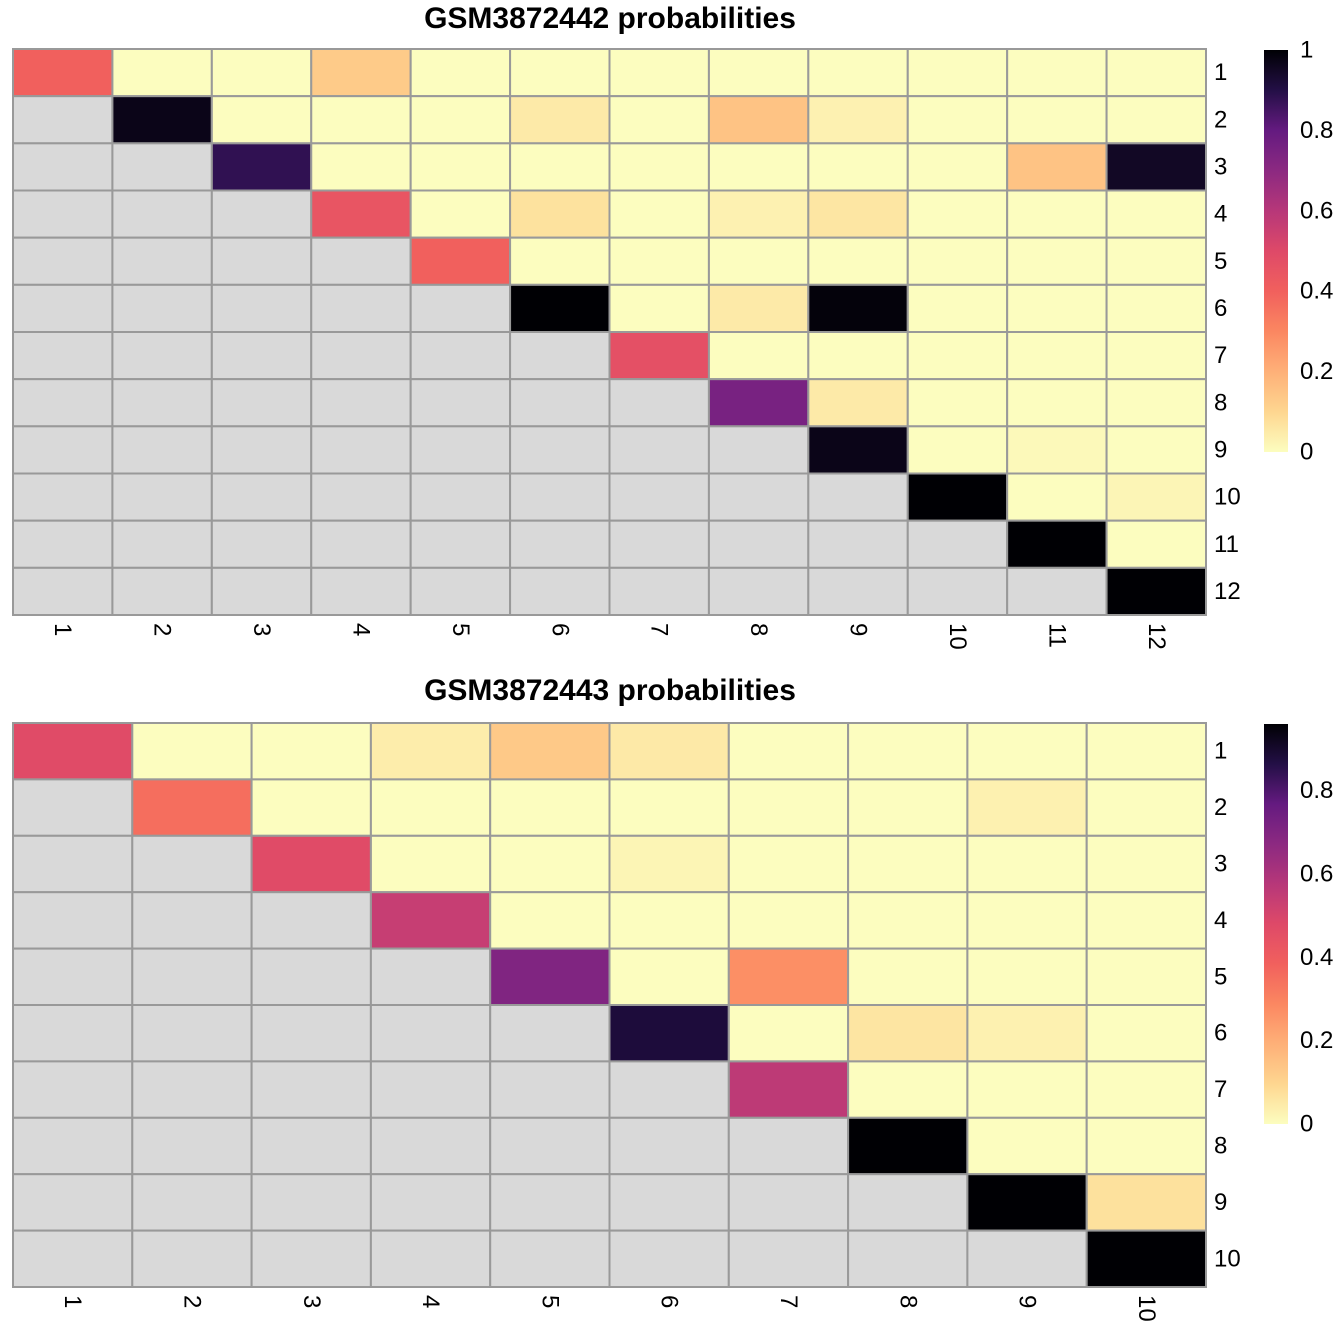 The height and width of the screenshot is (1344, 1344). What do you see at coordinates (560, 261) in the screenshot?
I see `heatmap-cell-r5-c6` at bounding box center [560, 261].